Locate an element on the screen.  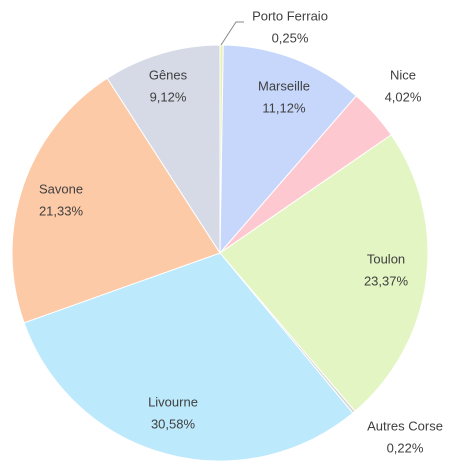
slice-label: Toulon is located at coordinates (386, 258).